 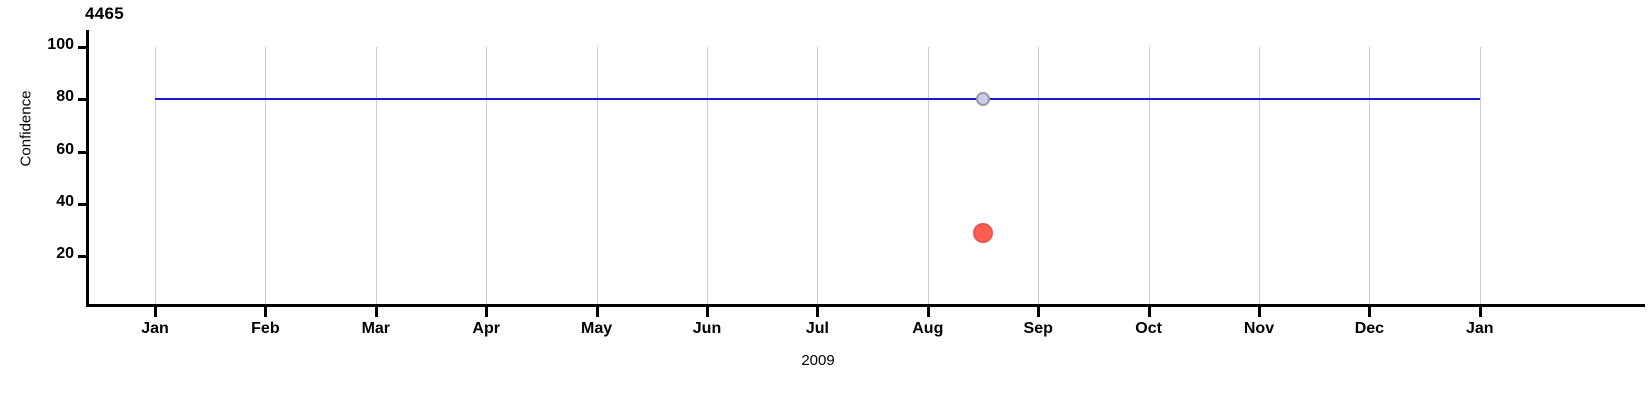 What do you see at coordinates (26, 128) in the screenshot?
I see `y-axis-label: Confidence` at bounding box center [26, 128].